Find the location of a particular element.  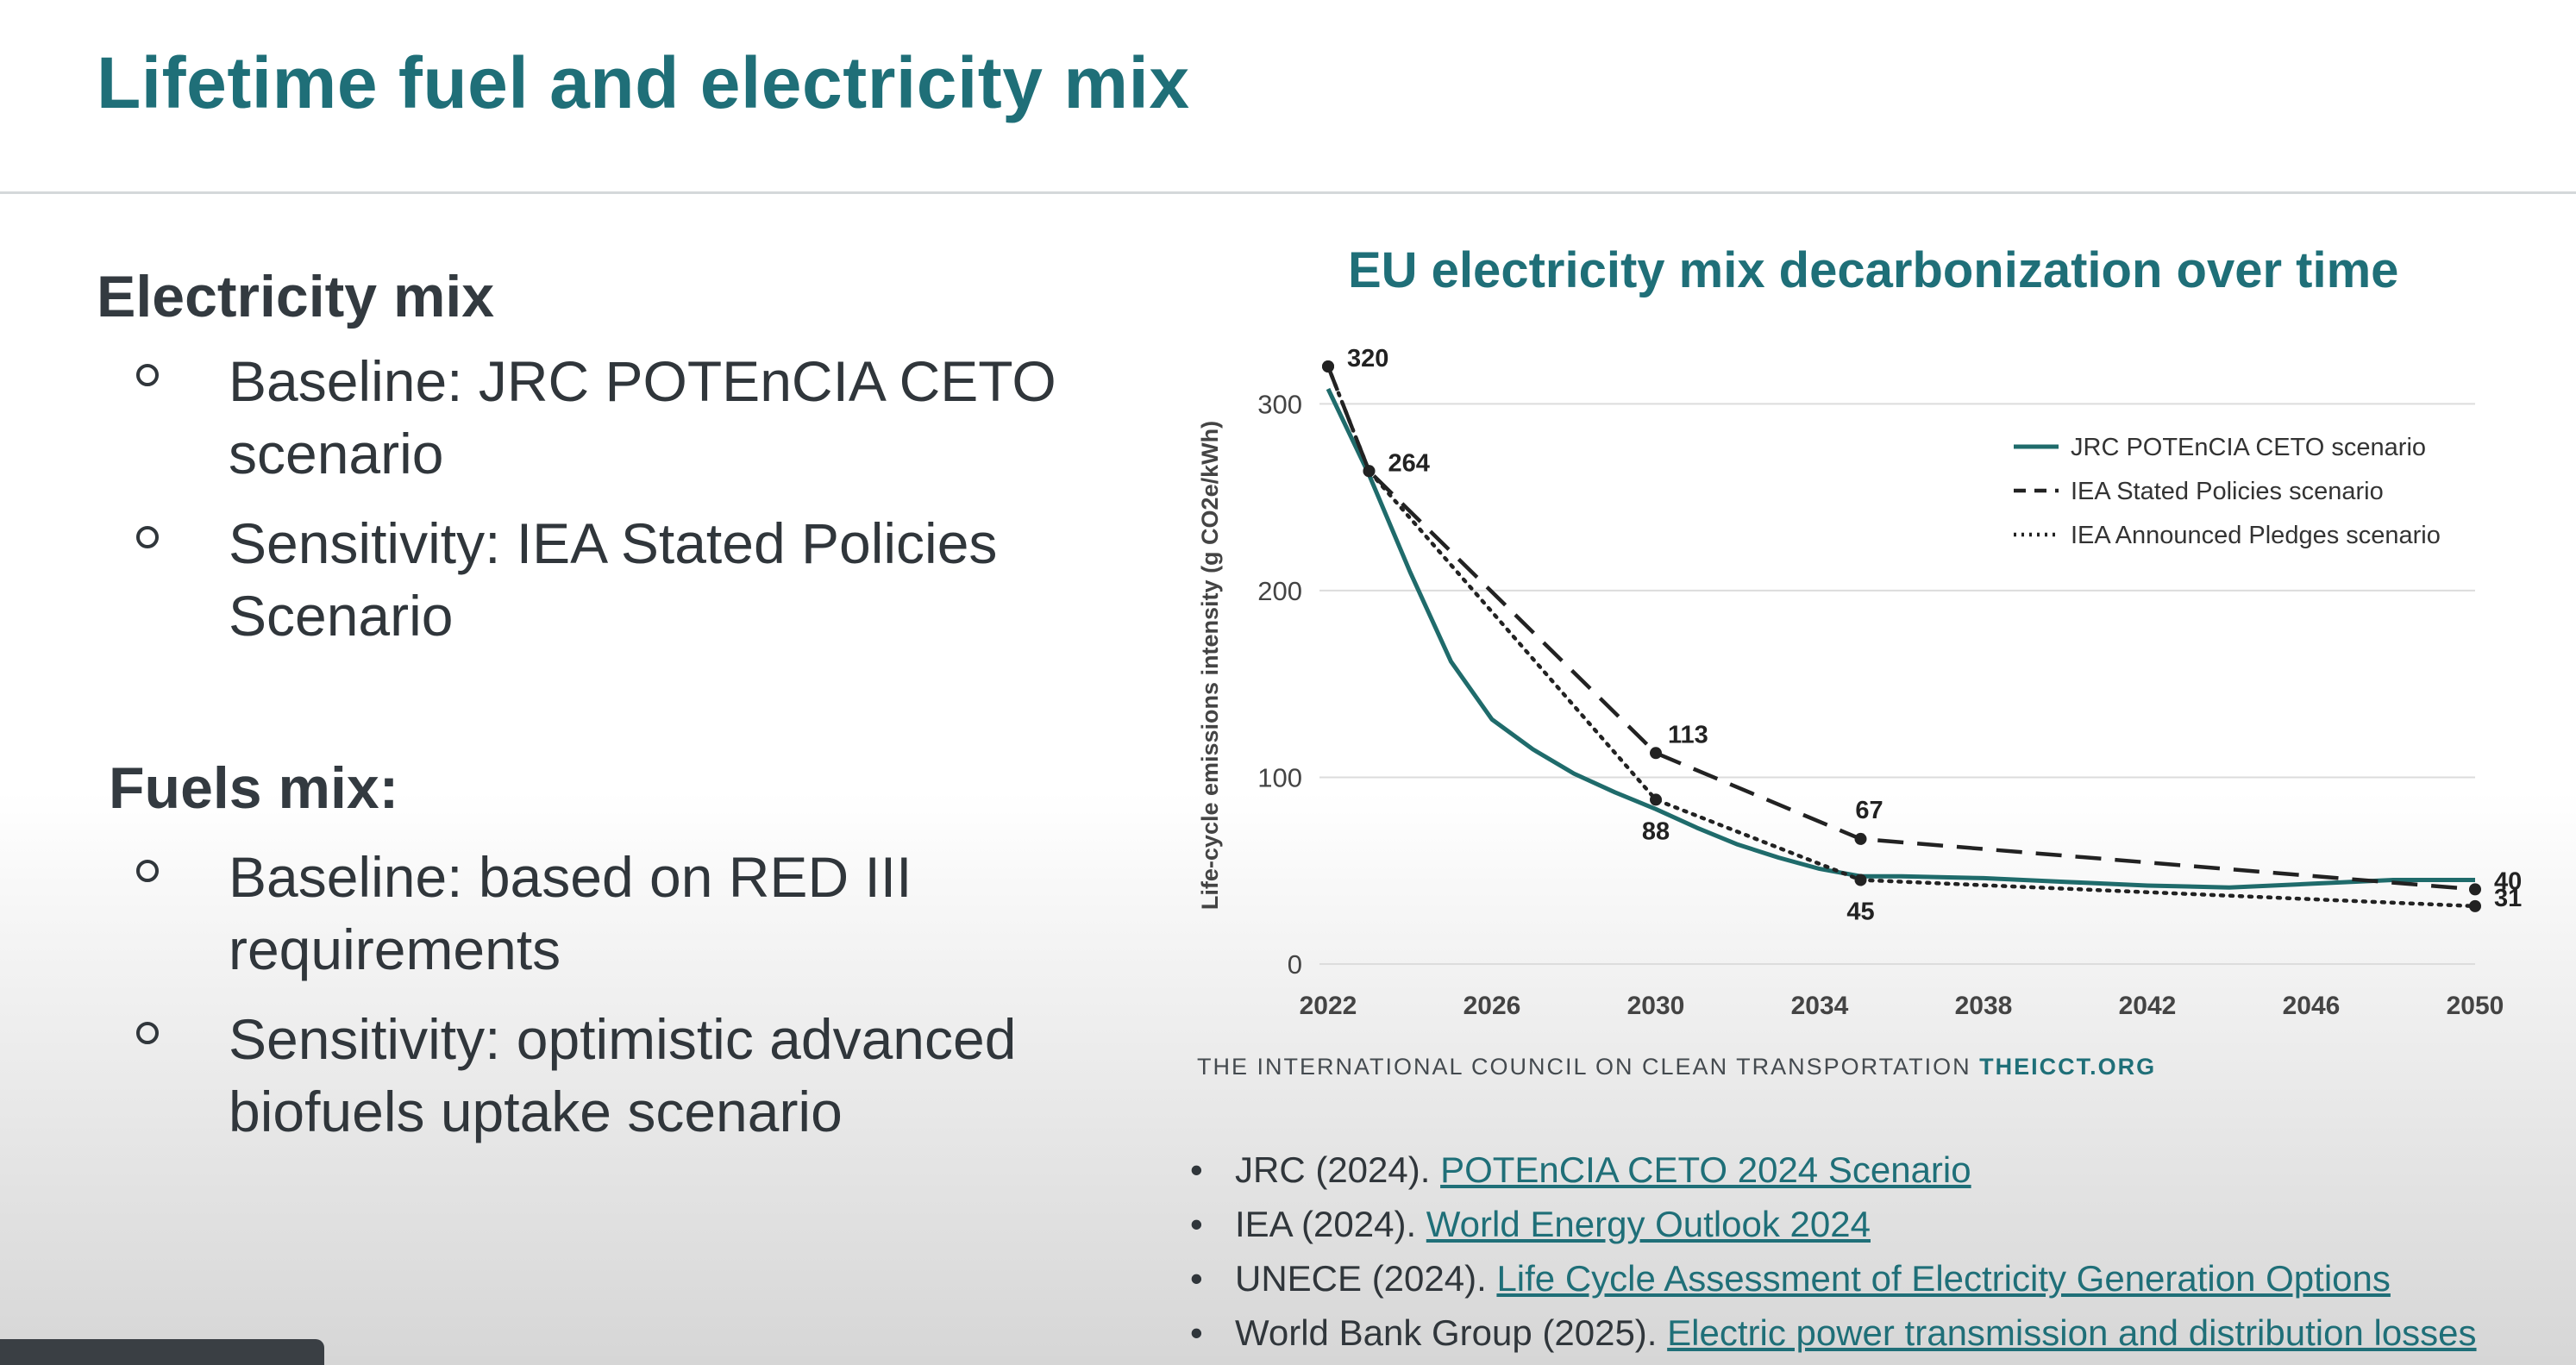

reference-item: • JRC (2024). POTEnCIA CETO 2024 Scenario is located at coordinates (1833, 1170).